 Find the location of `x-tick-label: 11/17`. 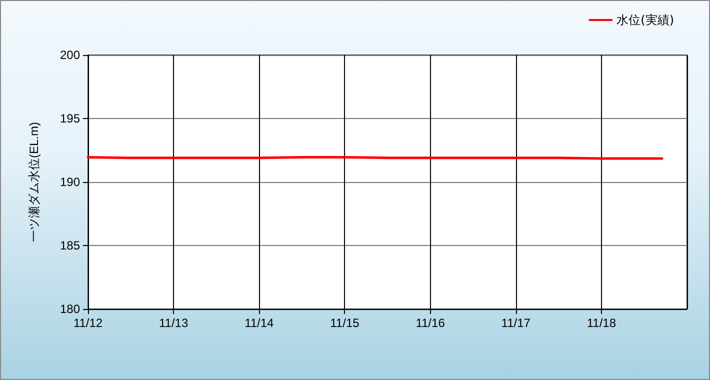

x-tick-label: 11/17 is located at coordinates (516, 323).